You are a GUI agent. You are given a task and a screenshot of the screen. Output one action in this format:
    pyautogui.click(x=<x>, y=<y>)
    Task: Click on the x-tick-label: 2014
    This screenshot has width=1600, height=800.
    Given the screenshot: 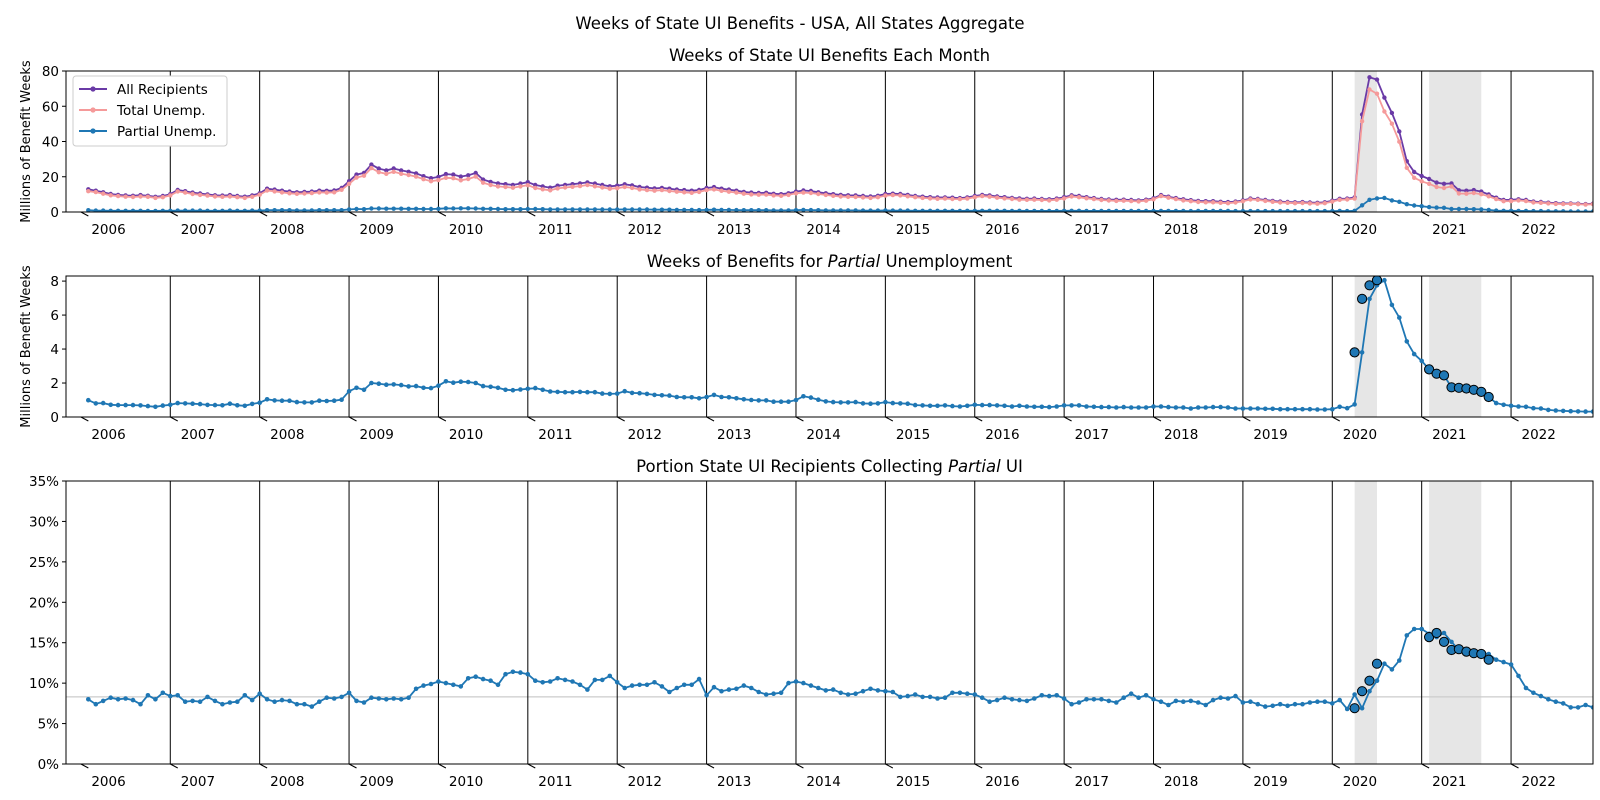 What is the action you would take?
    pyautogui.click(x=823, y=230)
    